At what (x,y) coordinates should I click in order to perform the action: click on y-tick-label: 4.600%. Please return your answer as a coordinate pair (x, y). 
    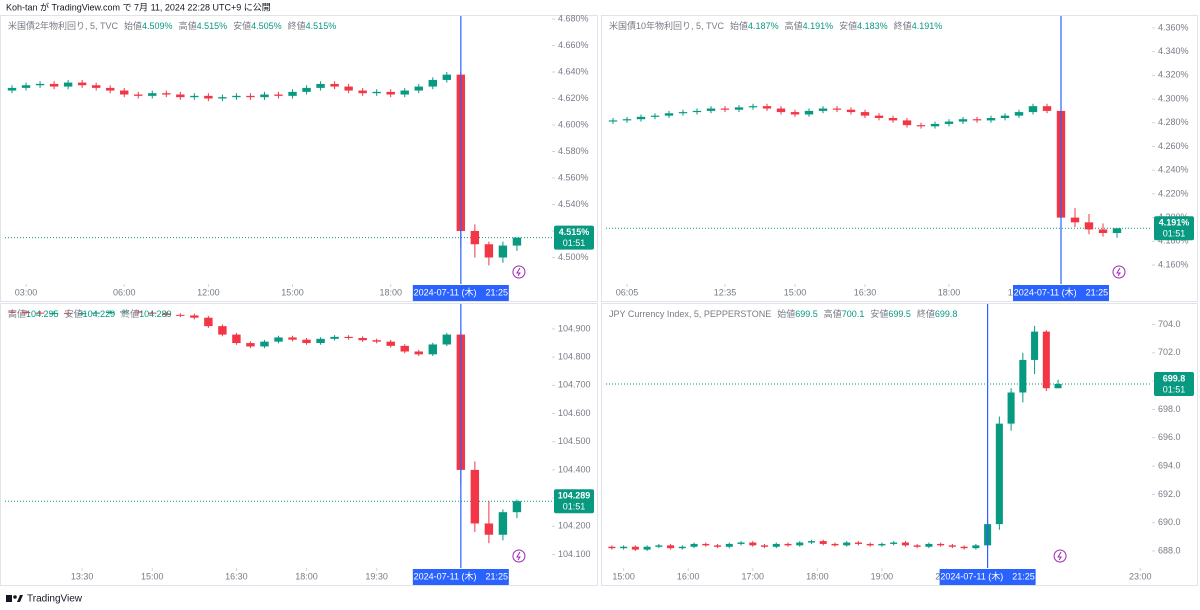
    Looking at the image, I should click on (573, 124).